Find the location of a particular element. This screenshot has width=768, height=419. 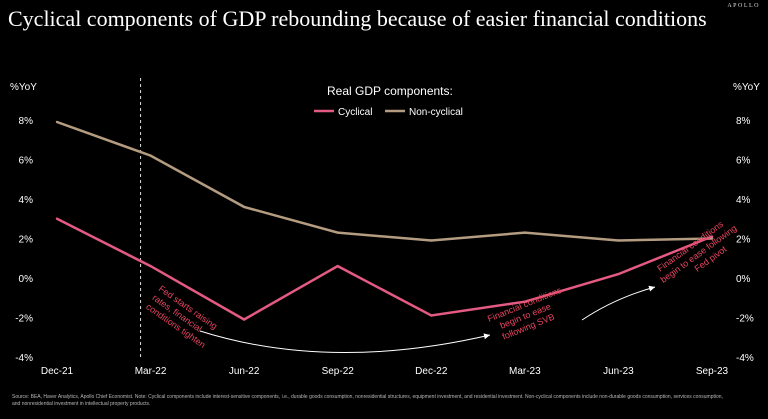

x-tick-label: Mar-23 is located at coordinates (525, 371).